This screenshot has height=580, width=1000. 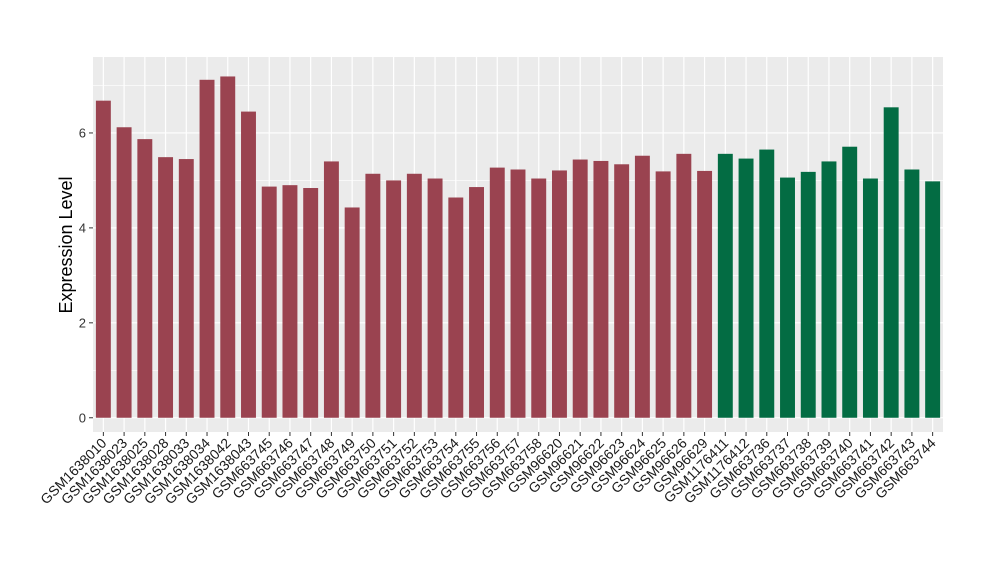 I want to click on bar-GSM663755, so click(x=476, y=302).